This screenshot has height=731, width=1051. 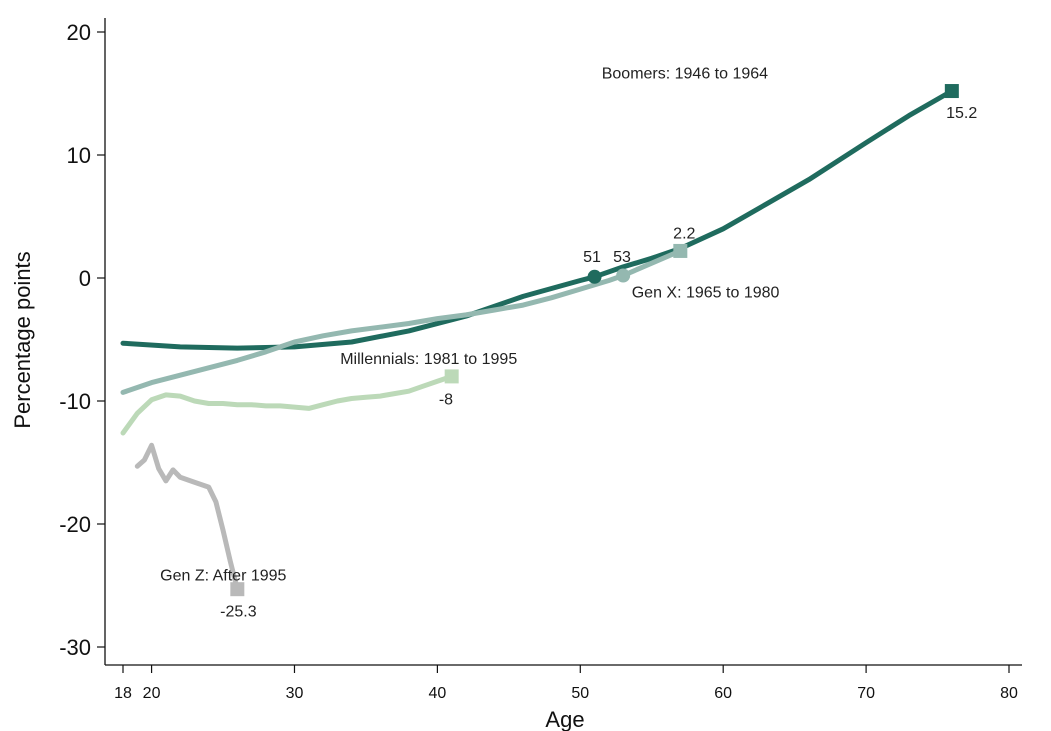 What do you see at coordinates (238, 611) in the screenshot?
I see `annotation-label: -25.3` at bounding box center [238, 611].